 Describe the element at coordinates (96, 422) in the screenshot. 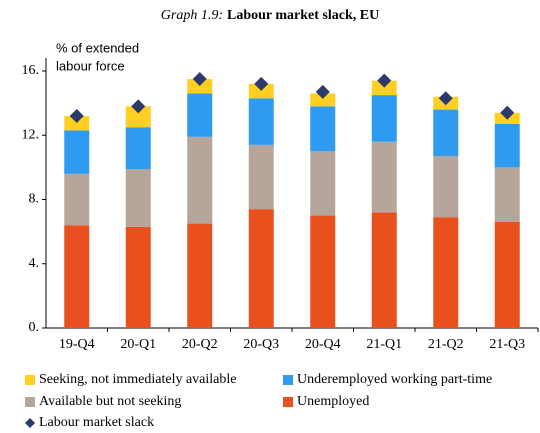

I see `legend-label: Labour market slack` at that location.